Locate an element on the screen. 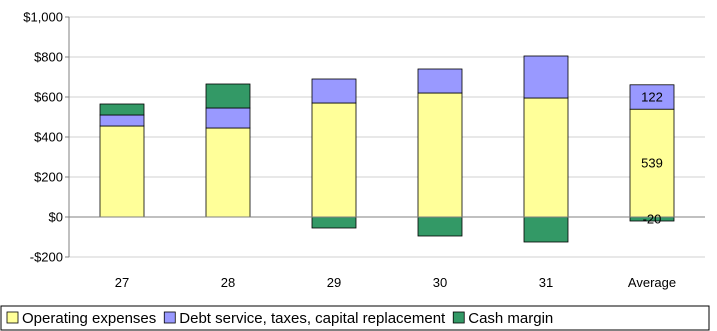 Image resolution: width=717 pixels, height=331 pixels. data-label: 122 is located at coordinates (652, 97).